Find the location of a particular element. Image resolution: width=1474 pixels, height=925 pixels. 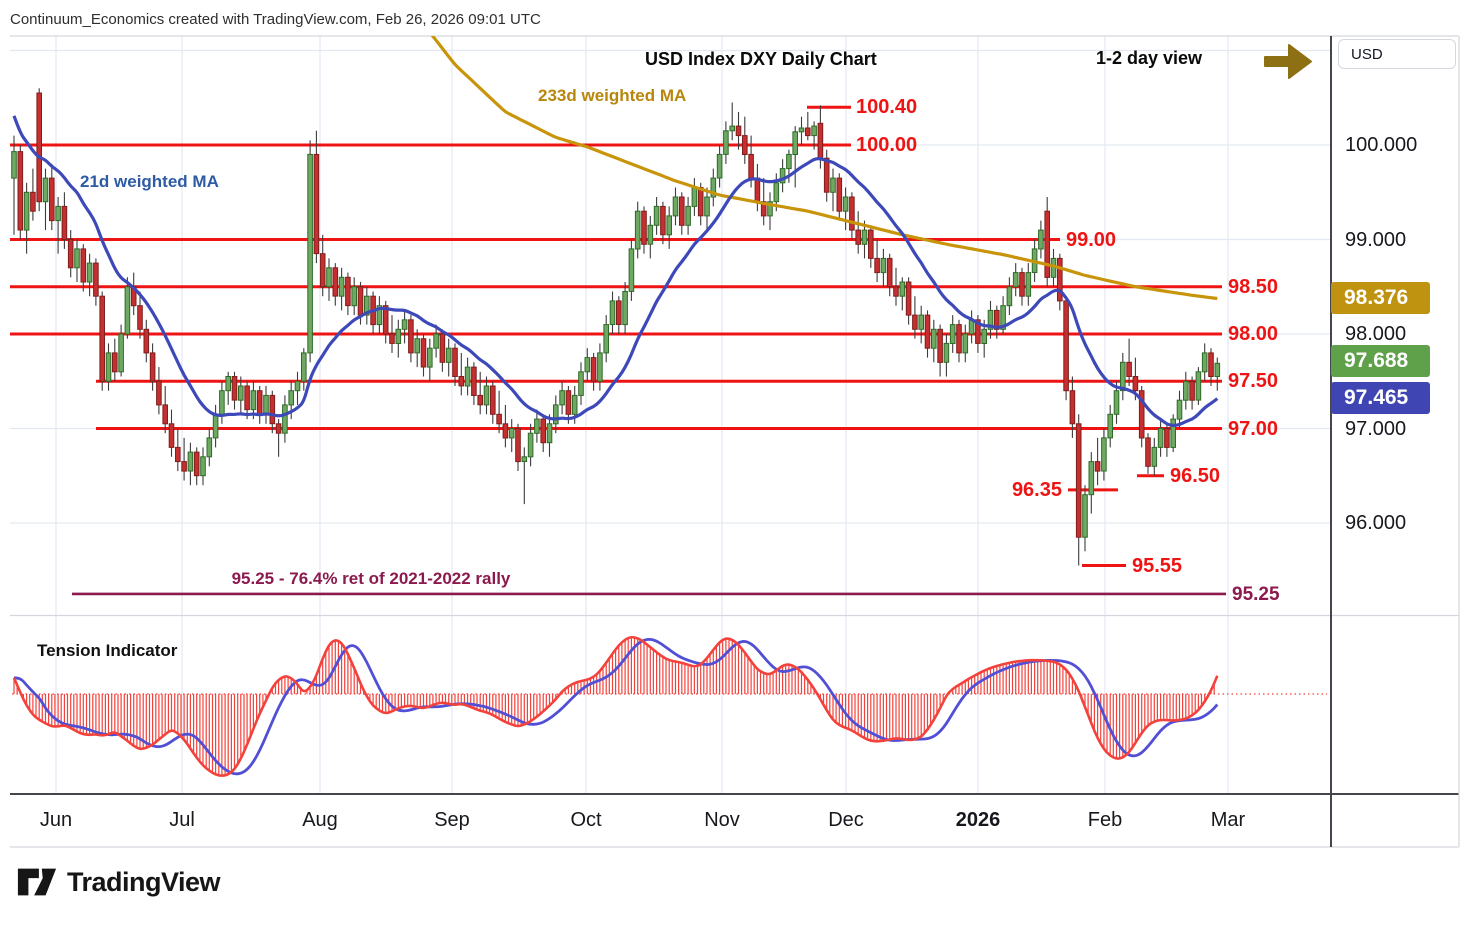

level-label-95.55: 95.55 is located at coordinates (1157, 565).